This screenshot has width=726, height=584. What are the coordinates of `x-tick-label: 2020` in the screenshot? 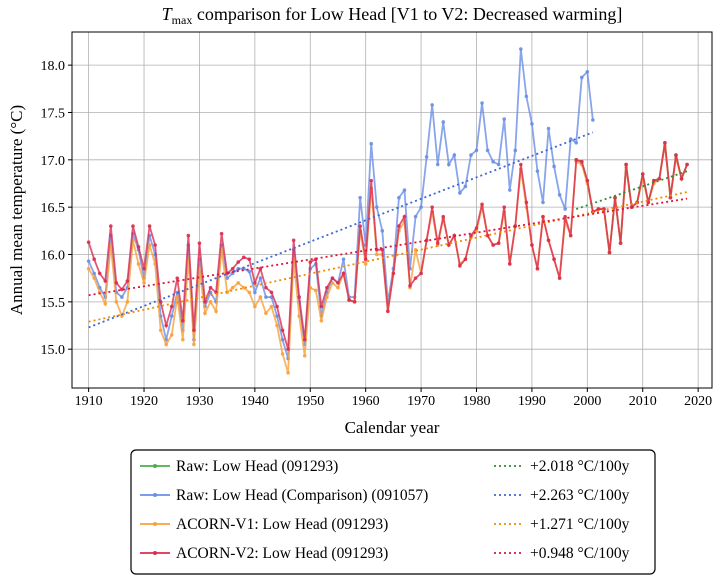 It's located at (698, 401).